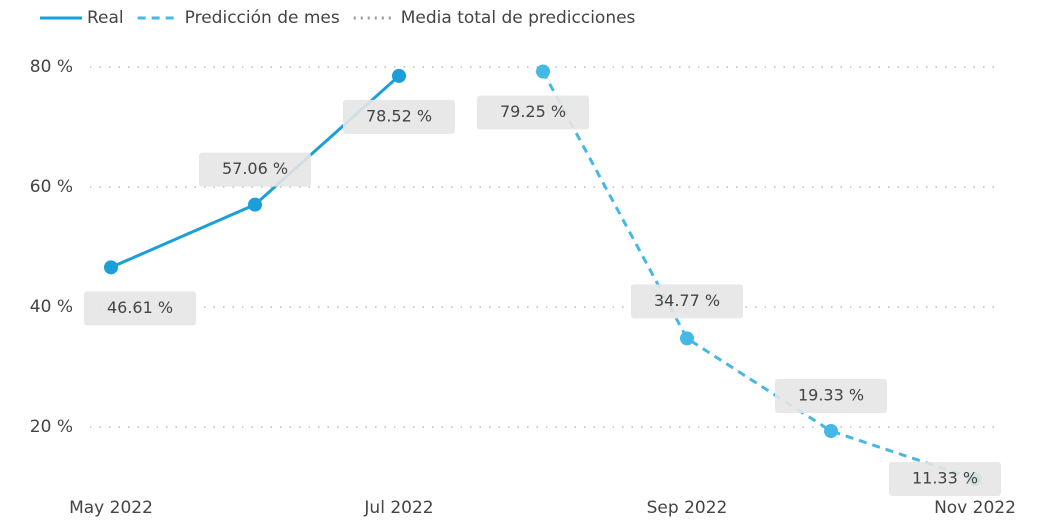 This screenshot has height=523, width=1051. What do you see at coordinates (262, 18) in the screenshot?
I see `legend-label: Predicción de mes` at bounding box center [262, 18].